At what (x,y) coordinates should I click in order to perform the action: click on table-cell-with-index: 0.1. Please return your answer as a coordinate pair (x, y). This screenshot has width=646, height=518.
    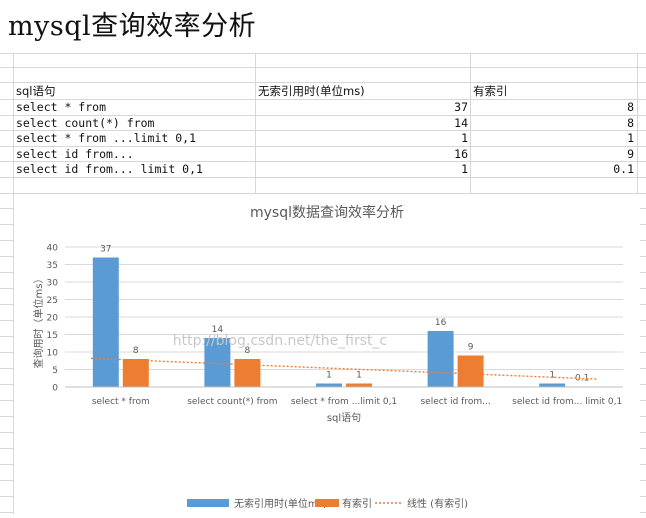
    Looking at the image, I should click on (623, 169).